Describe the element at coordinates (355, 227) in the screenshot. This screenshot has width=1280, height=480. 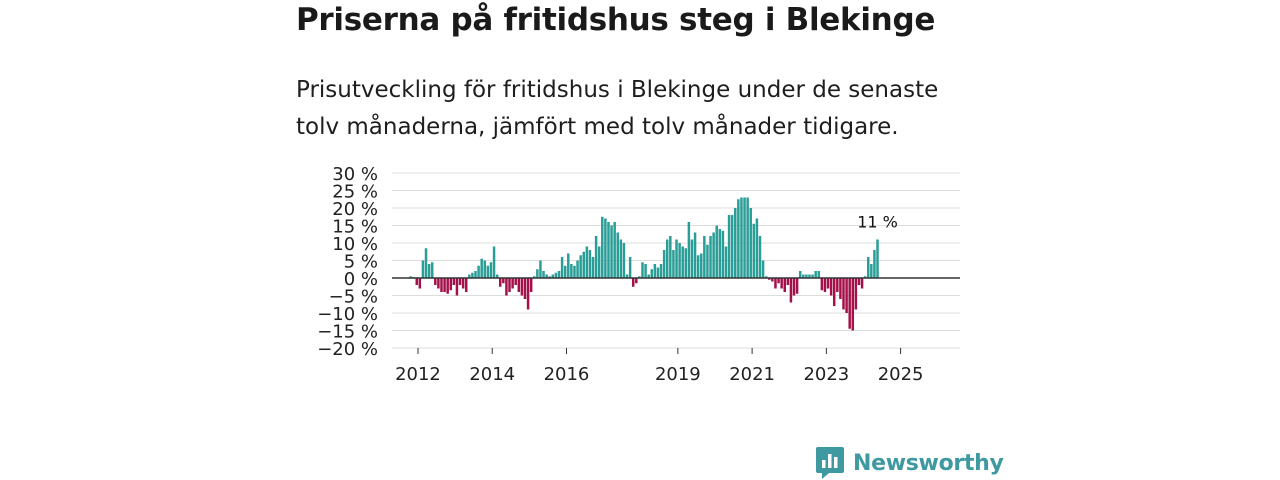
I see `y-tick-label: 15 %` at that location.